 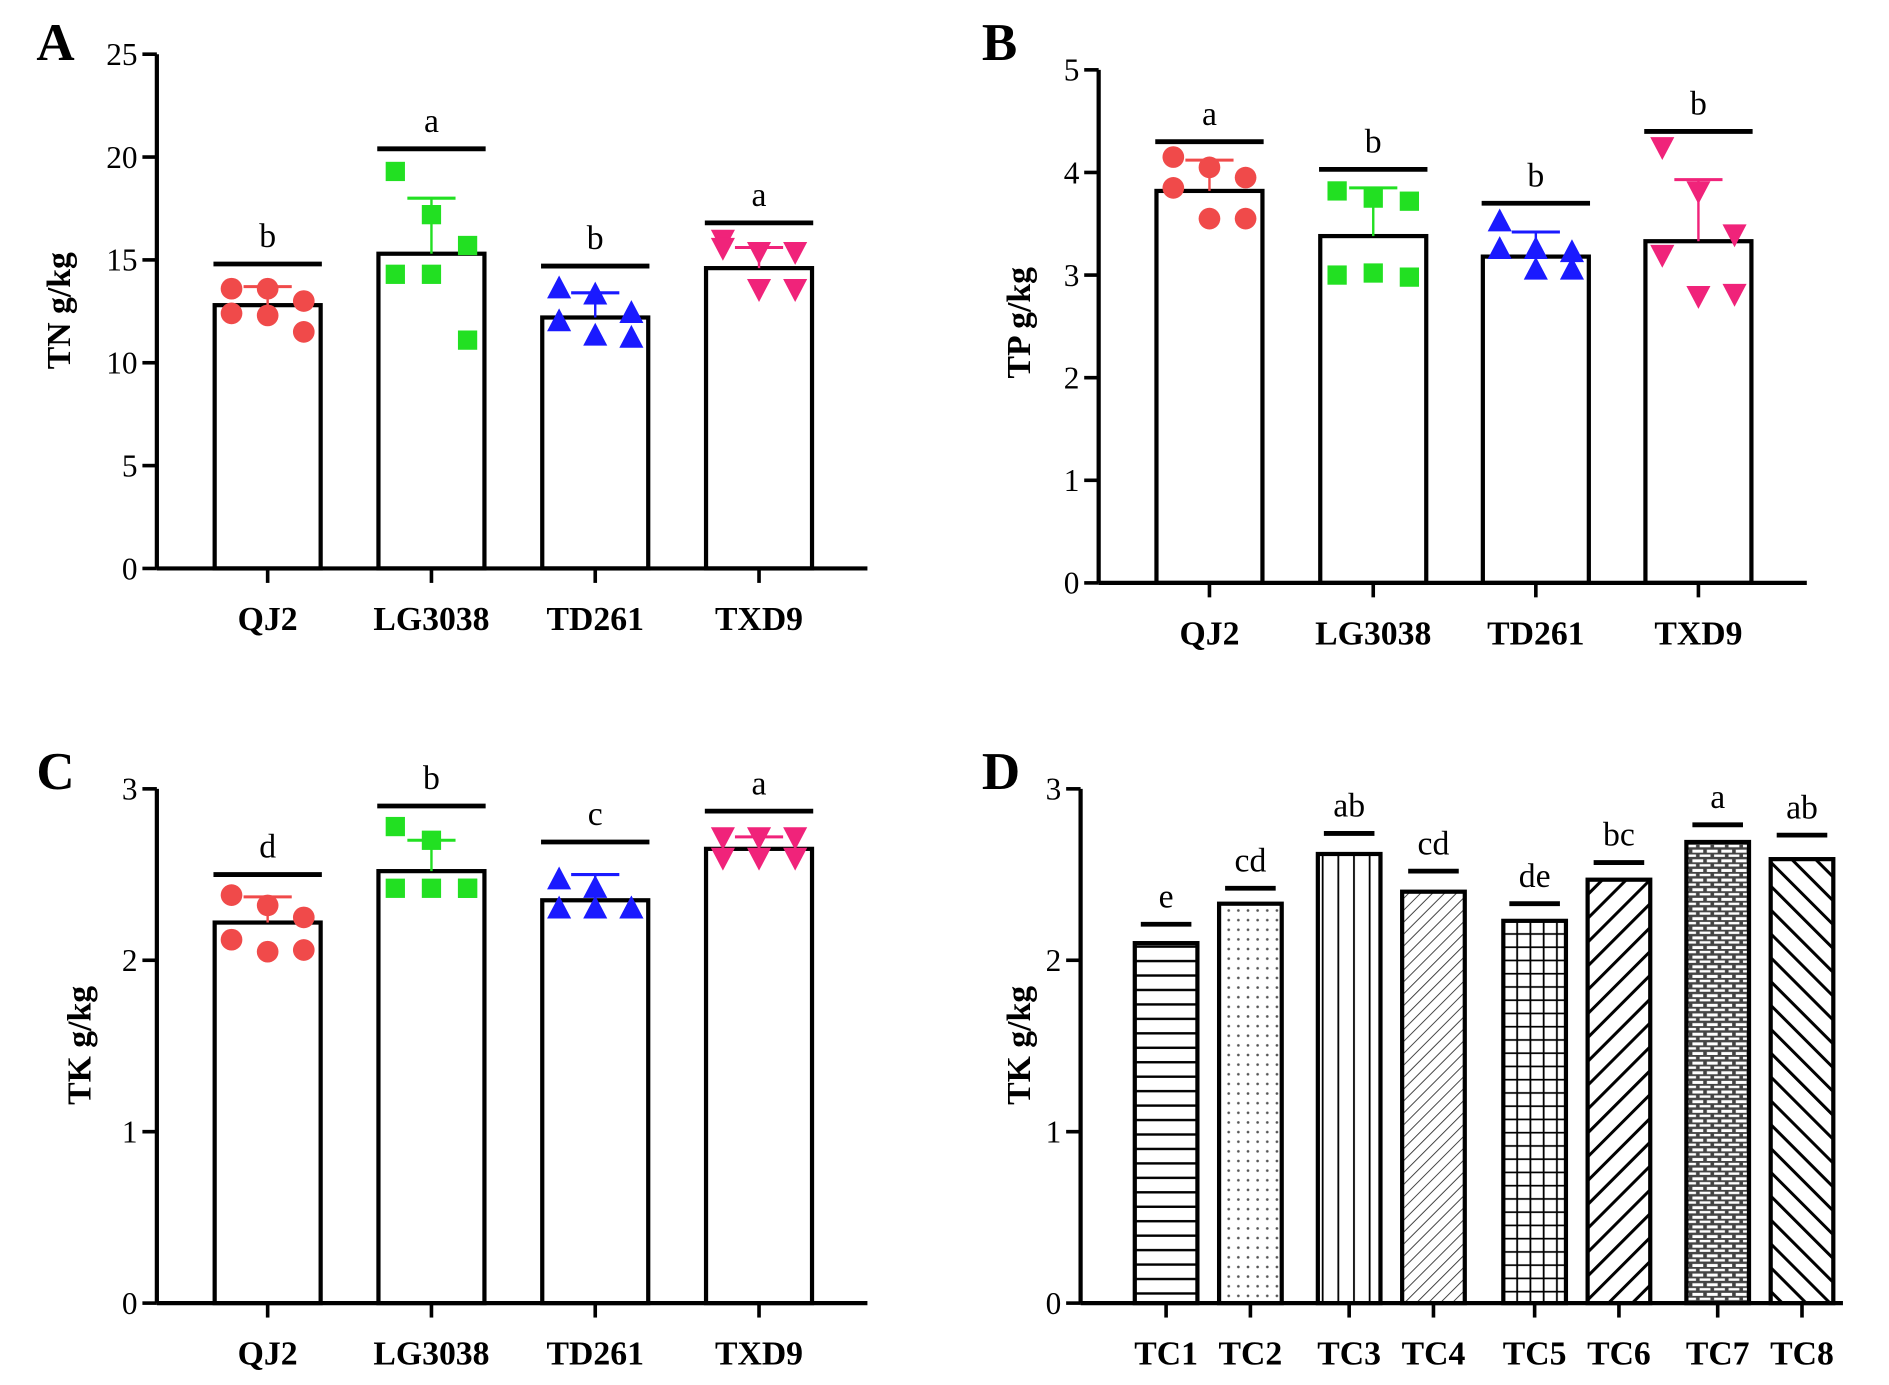 What do you see at coordinates (130, 1132) in the screenshot?
I see `y-tick-label: 1` at bounding box center [130, 1132].